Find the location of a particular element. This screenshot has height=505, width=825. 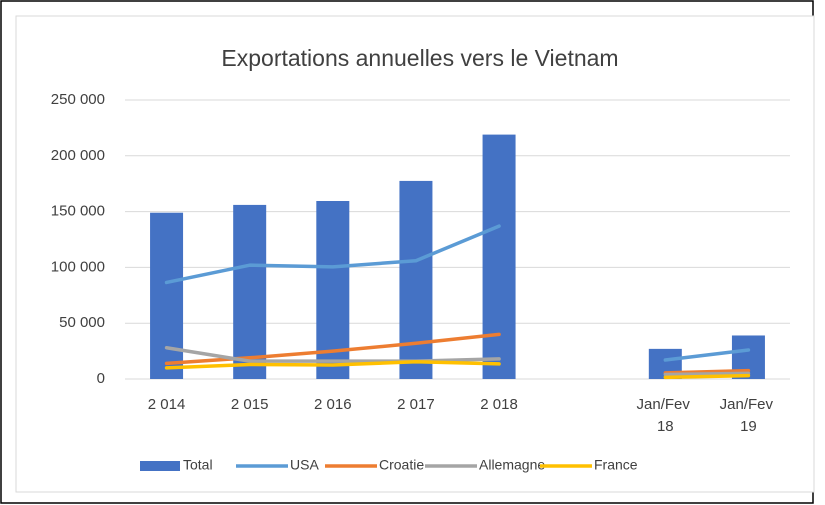

legend-swatch is located at coordinates (160, 466).